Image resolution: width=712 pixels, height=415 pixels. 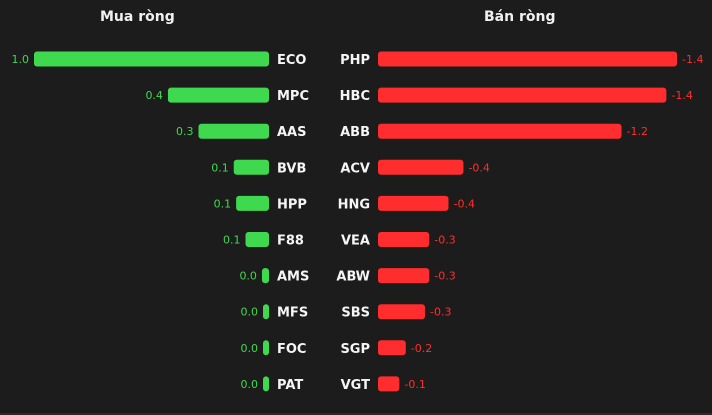 I want to click on buy-bar-hpp, so click(x=252, y=203).